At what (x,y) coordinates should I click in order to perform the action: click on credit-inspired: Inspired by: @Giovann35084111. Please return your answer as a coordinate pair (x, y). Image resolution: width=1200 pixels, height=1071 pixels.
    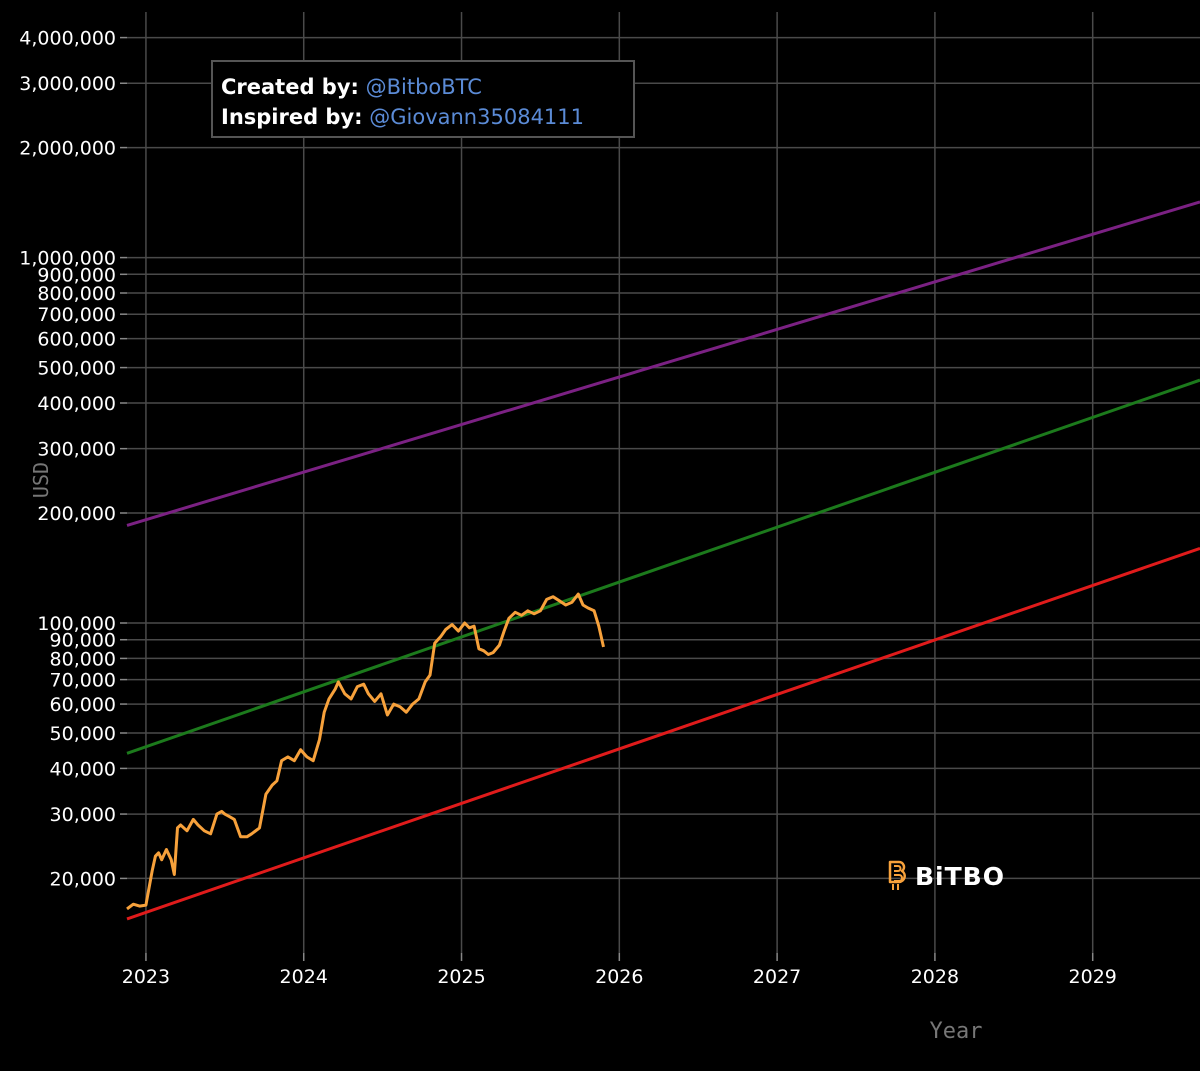
    Looking at the image, I should click on (427, 117).